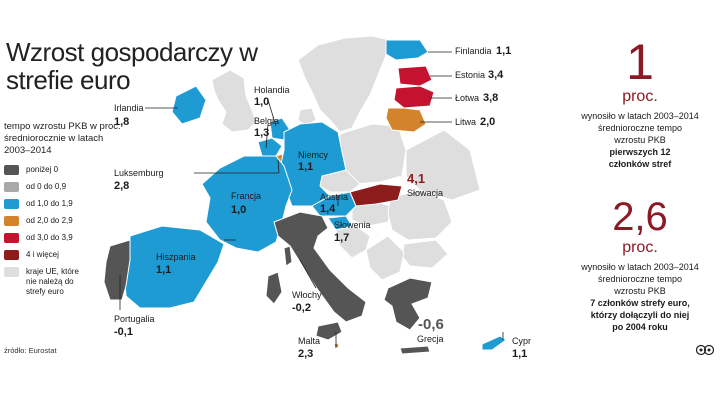 Image resolution: width=720 pixels, height=405 pixels. Describe the element at coordinates (132, 66) in the screenshot. I see `page-title: Wzrost gospodarczy w strefie euro` at that location.